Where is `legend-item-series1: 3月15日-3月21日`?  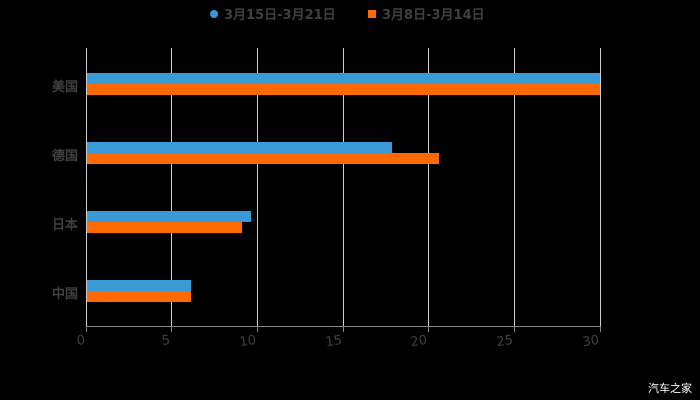 legend-item-series1: 3月15日-3月21日 is located at coordinates (273, 13).